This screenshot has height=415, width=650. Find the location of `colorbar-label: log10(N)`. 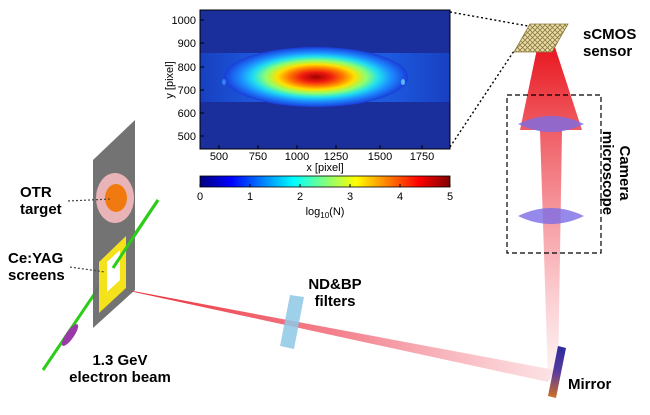

colorbar-label: log10(N) is located at coordinates (325, 213).